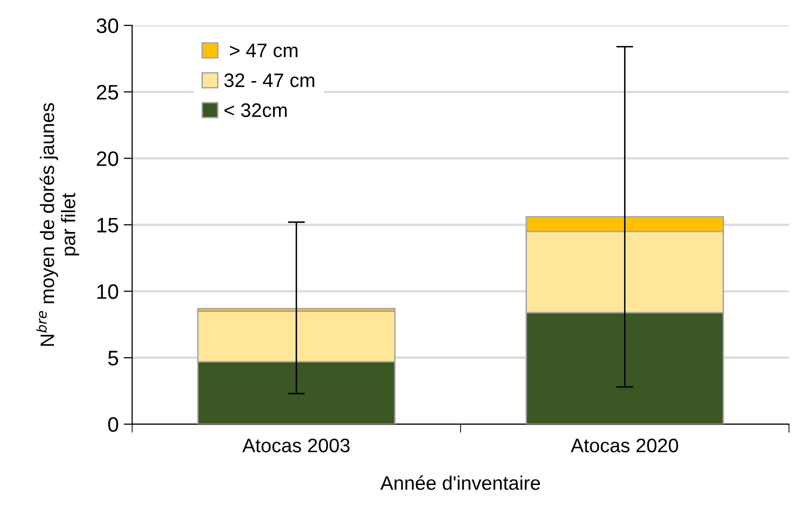 This screenshot has width=801, height=508. Describe the element at coordinates (113, 358) in the screenshot. I see `y-tick-label: 5` at that location.